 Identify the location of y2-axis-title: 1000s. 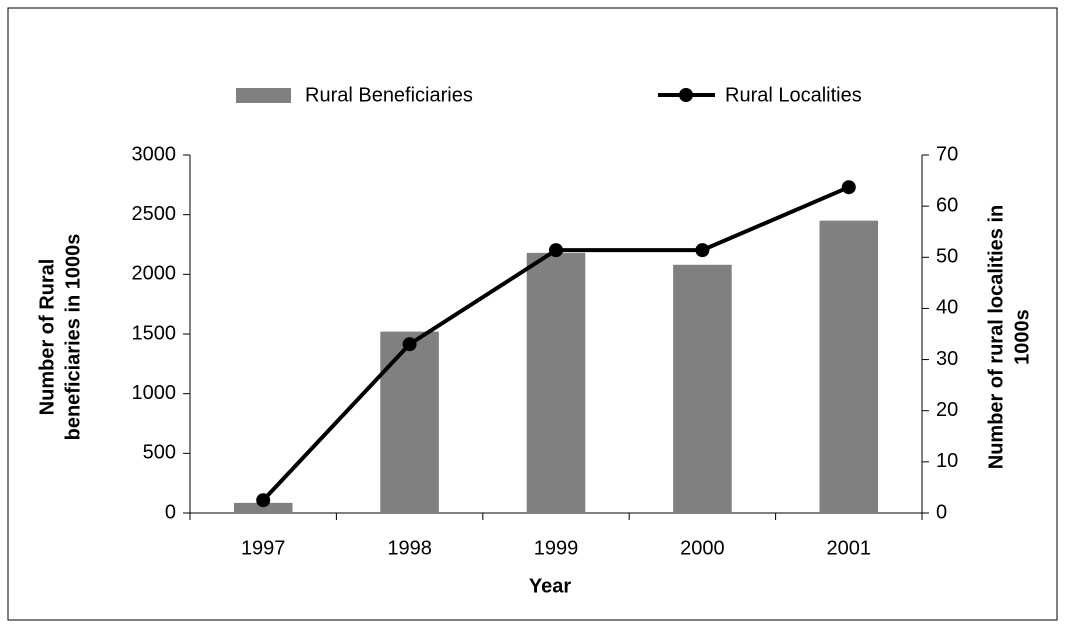
(1022, 337).